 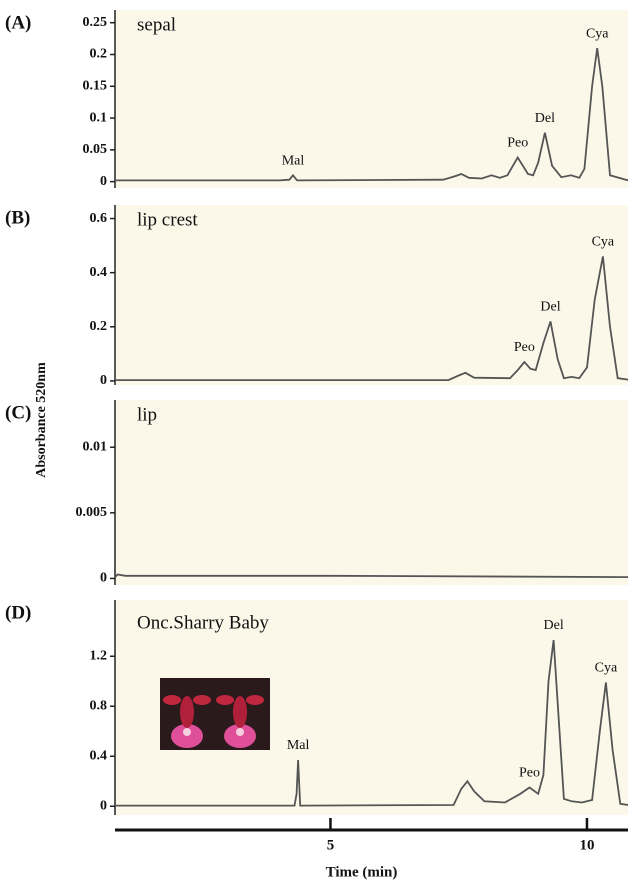 I want to click on panel-label: (A), so click(x=18, y=22).